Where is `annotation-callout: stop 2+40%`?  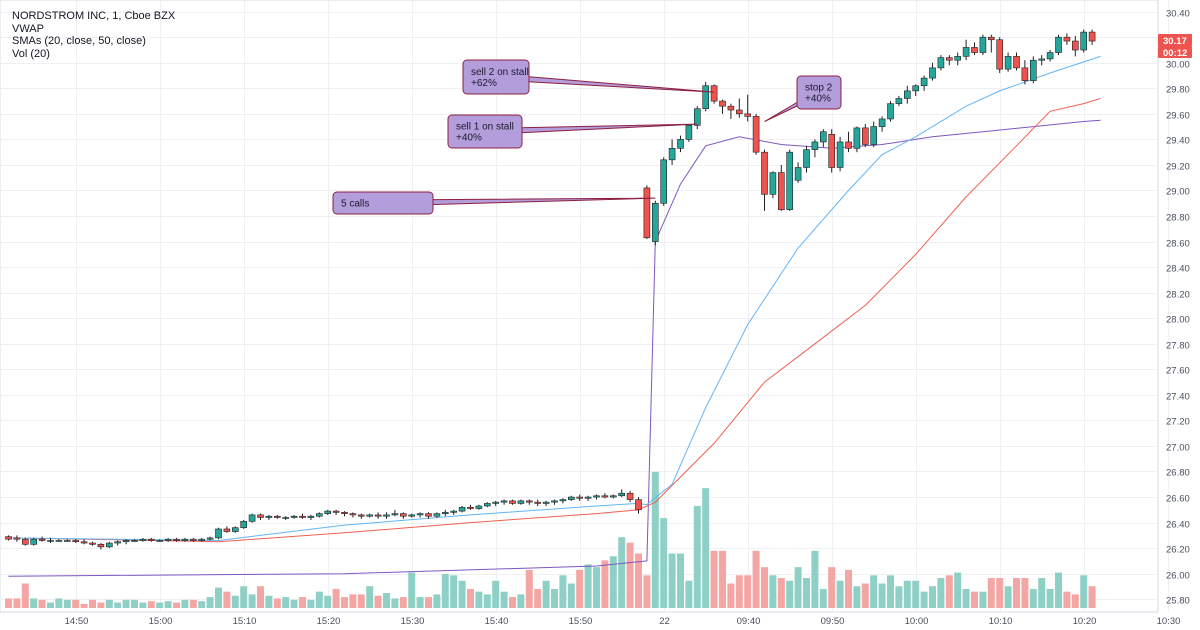 annotation-callout: stop 2+40% is located at coordinates (803, 98).